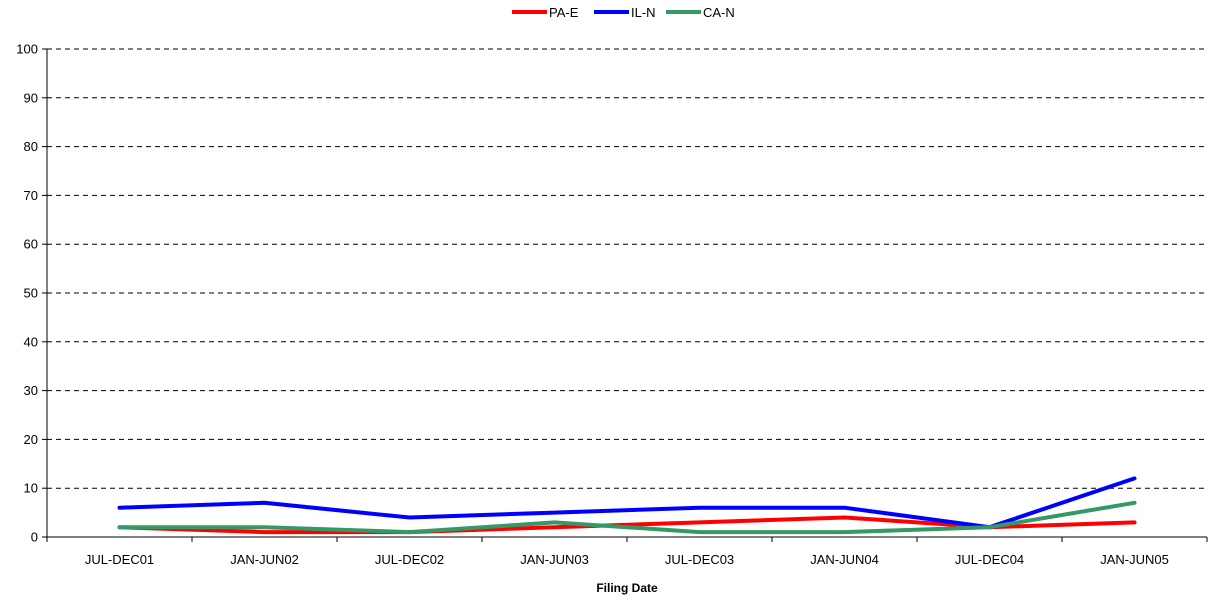  Describe the element at coordinates (554, 559) in the screenshot. I see `x-tick-label: JAN-JUN03` at that location.